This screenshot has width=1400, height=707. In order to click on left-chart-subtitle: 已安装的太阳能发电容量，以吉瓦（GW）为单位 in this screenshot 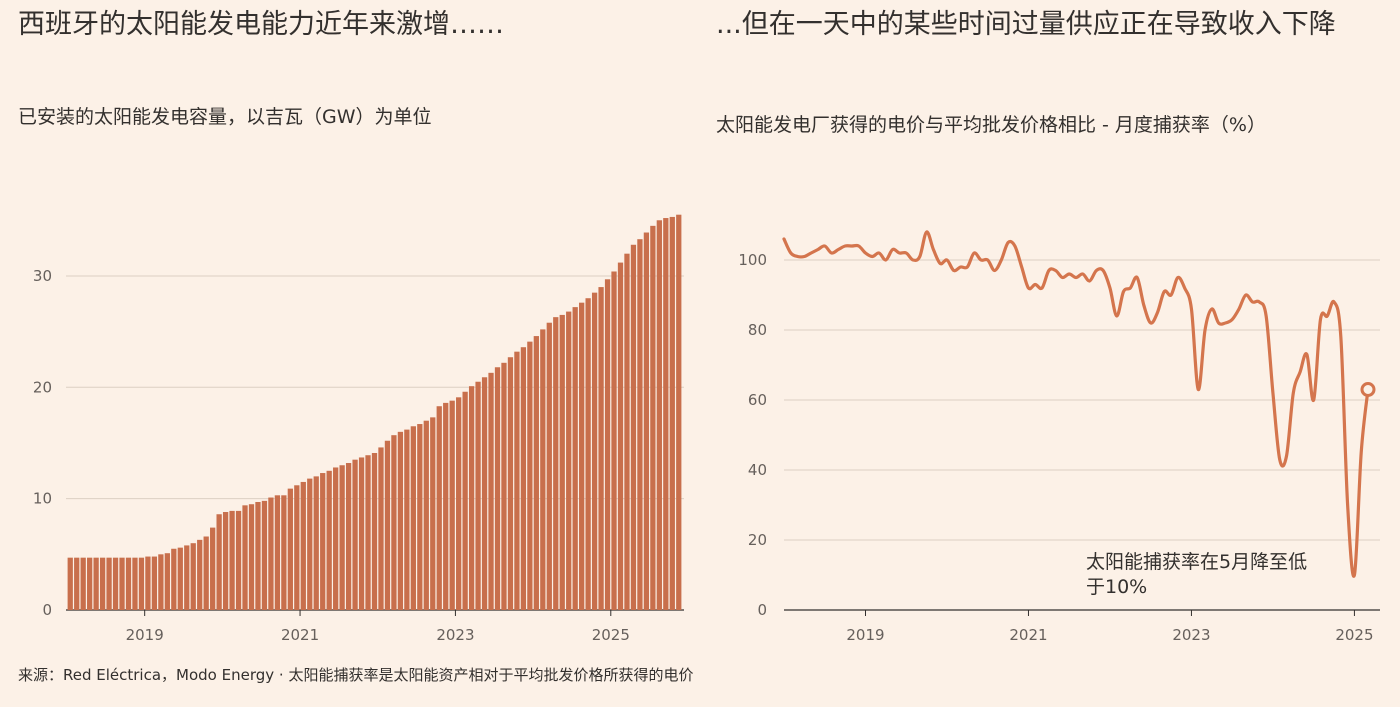, I will do `click(225, 117)`.